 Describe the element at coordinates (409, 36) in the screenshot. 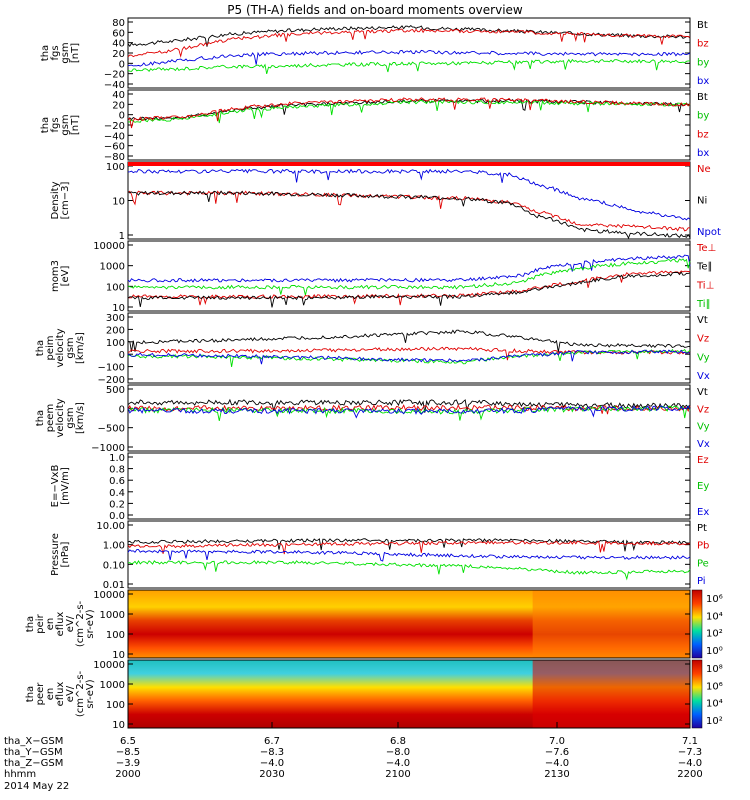

I see `series-Bt` at that location.